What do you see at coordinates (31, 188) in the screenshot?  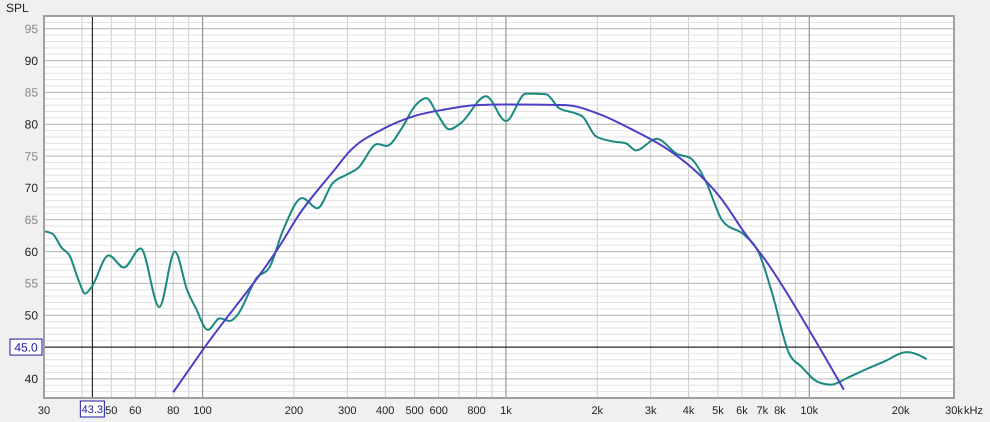 I see `y-tick-label: 70` at bounding box center [31, 188].